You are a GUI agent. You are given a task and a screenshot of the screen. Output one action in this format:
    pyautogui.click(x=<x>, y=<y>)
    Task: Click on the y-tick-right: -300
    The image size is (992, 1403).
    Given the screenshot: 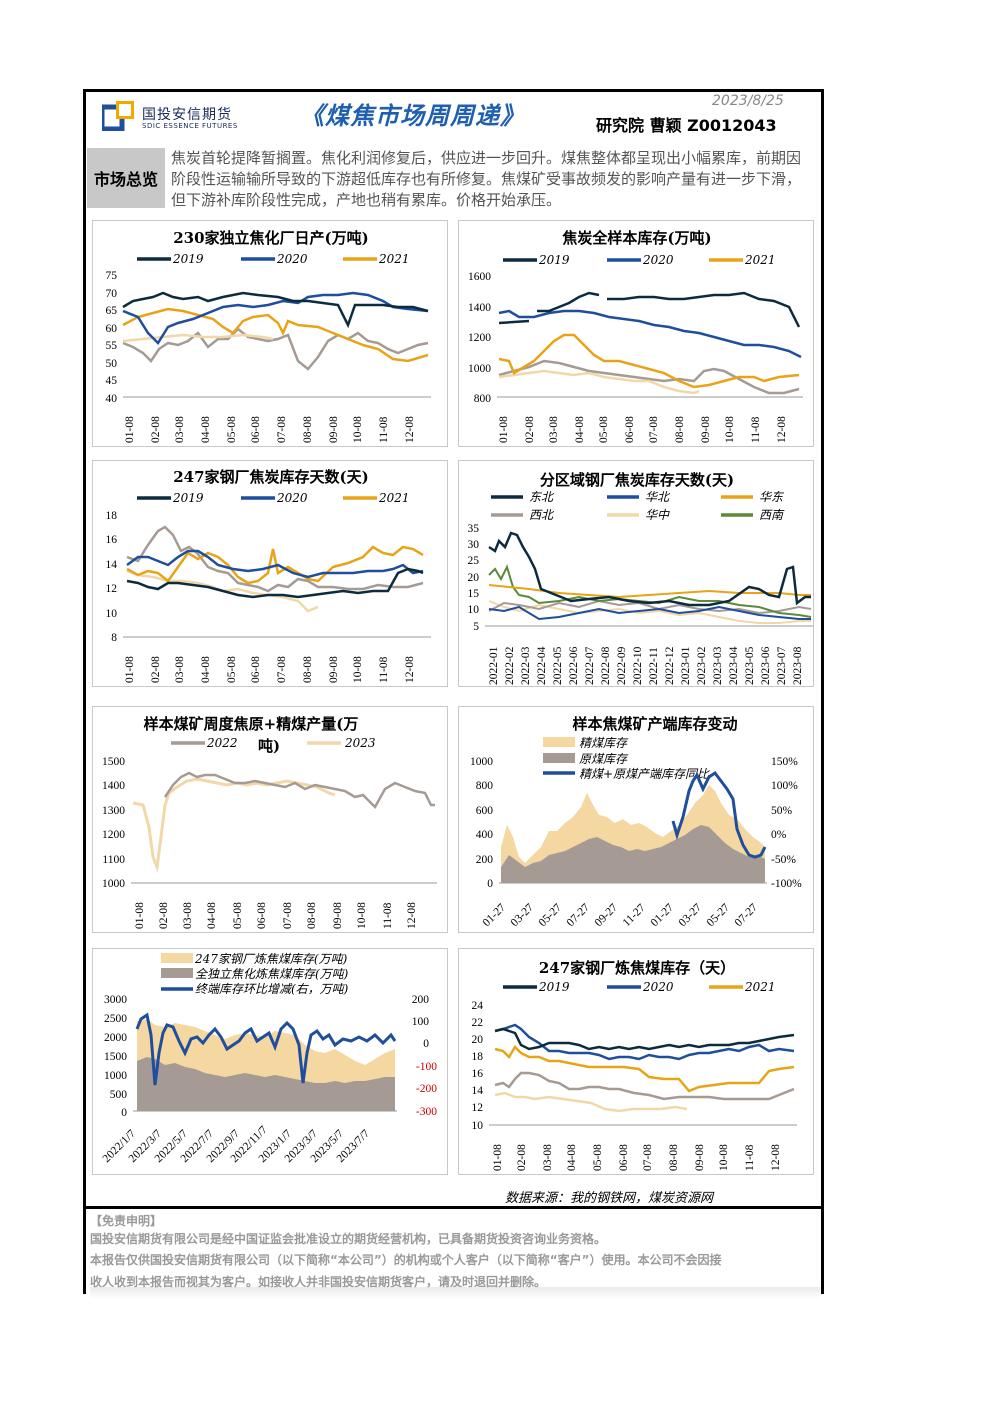 What is the action you would take?
    pyautogui.click(x=426, y=1112)
    